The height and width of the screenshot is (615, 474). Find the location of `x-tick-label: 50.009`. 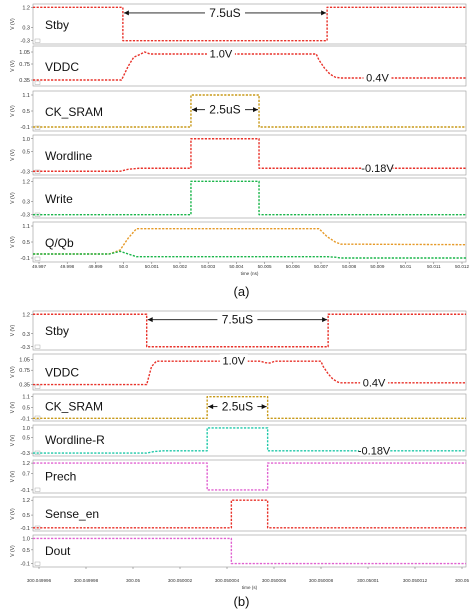

x-tick-label: 50.009 is located at coordinates (377, 266).